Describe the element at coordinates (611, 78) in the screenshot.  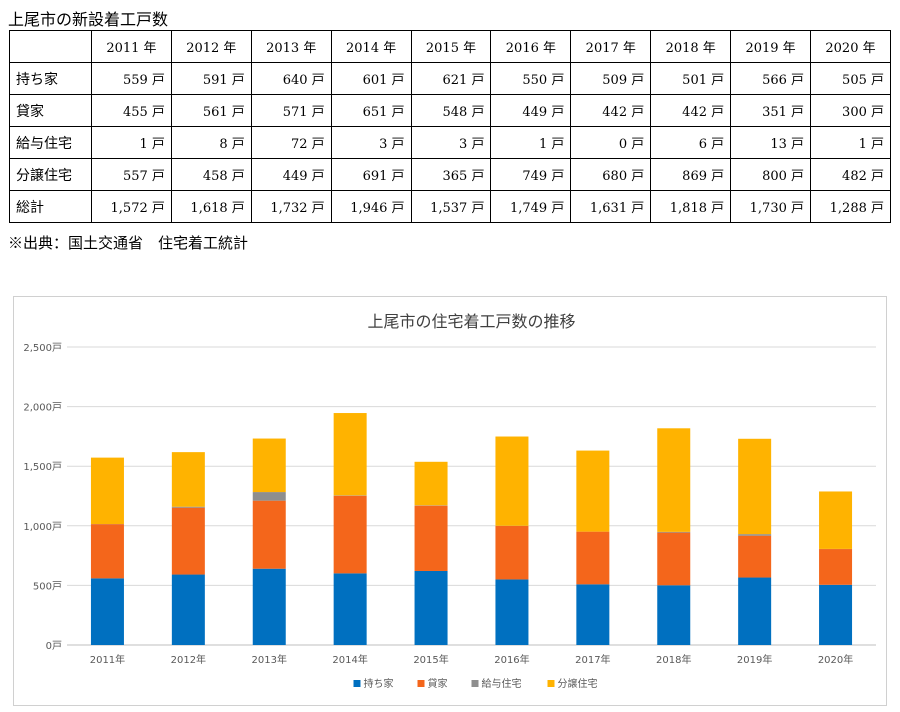
I see `table-cell: 509 戸` at that location.